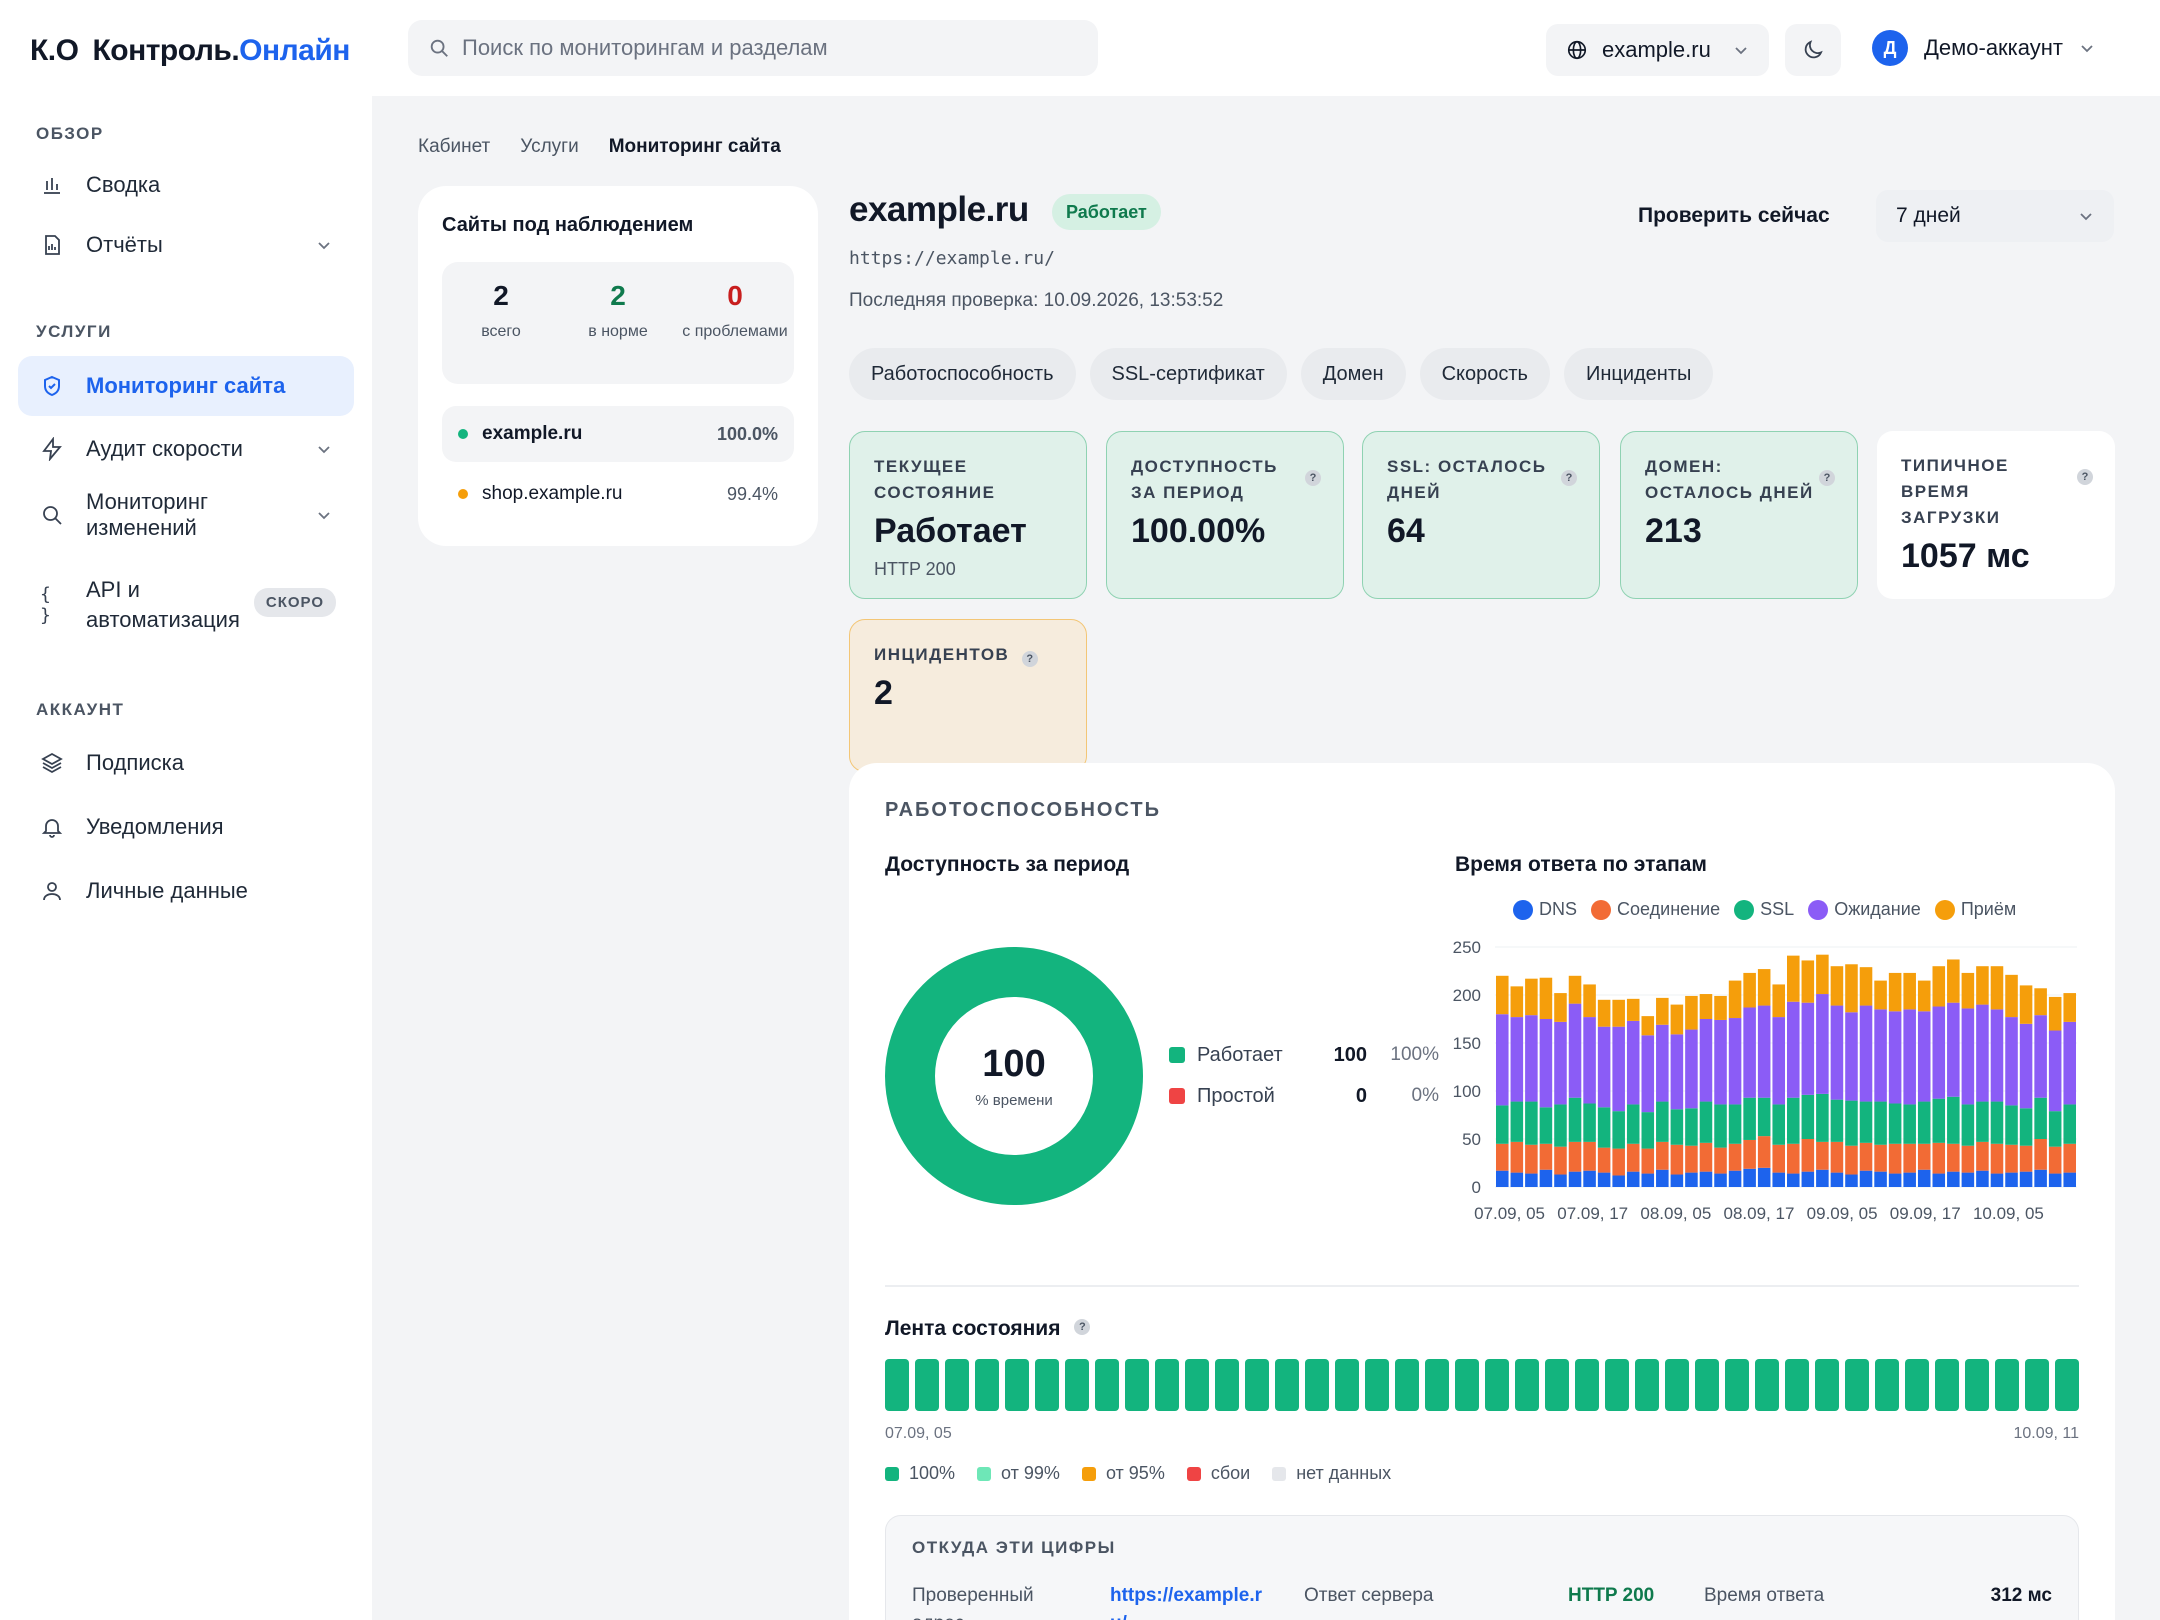 The width and height of the screenshot is (2160, 1620). I want to click on theme-toggle-button, so click(1813, 50).